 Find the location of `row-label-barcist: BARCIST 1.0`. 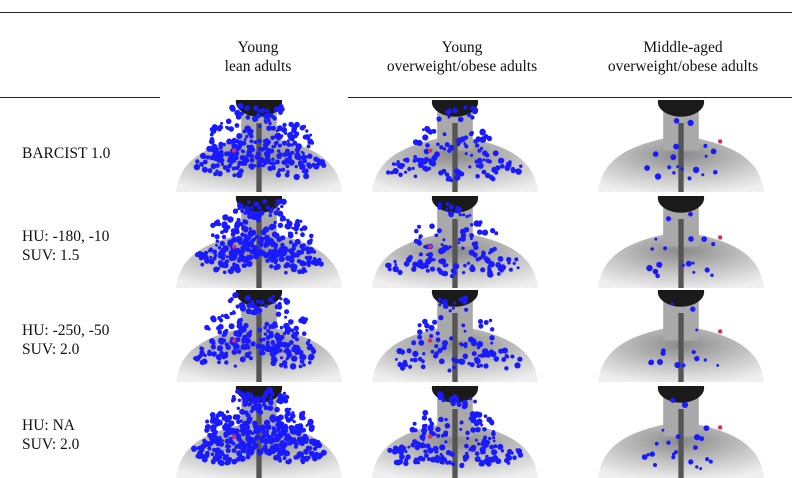

row-label-barcist: BARCIST 1.0 is located at coordinates (66, 153).